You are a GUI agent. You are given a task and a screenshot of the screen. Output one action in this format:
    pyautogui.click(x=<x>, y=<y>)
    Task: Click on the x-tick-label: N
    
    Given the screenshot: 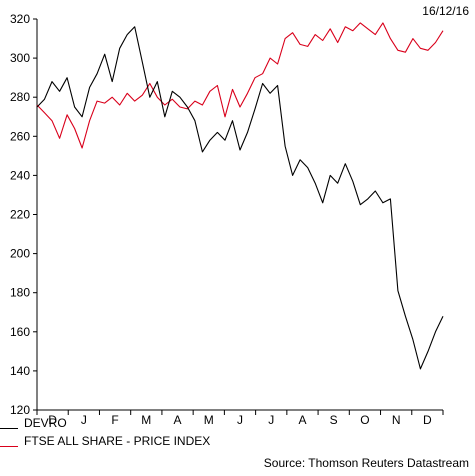 What is the action you would take?
    pyautogui.click(x=396, y=420)
    